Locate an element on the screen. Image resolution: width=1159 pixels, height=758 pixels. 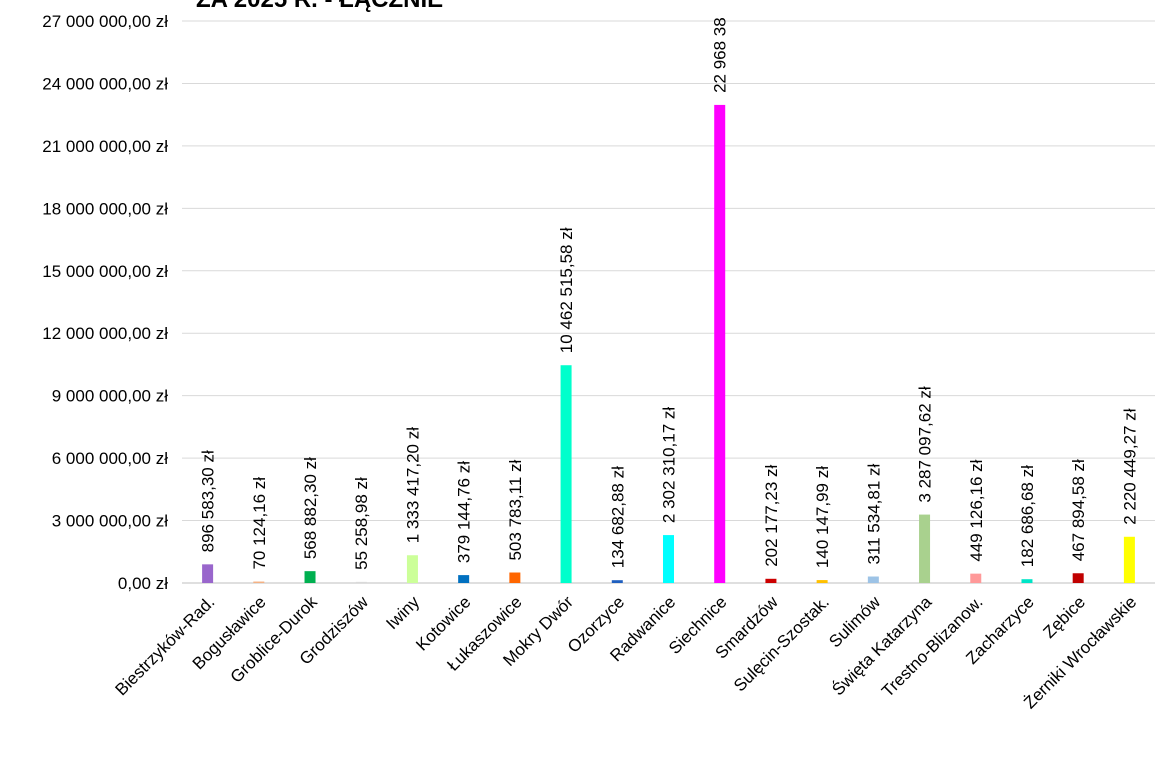
y-tick-label: 9 000 000,00 zł is located at coordinates (110, 396).